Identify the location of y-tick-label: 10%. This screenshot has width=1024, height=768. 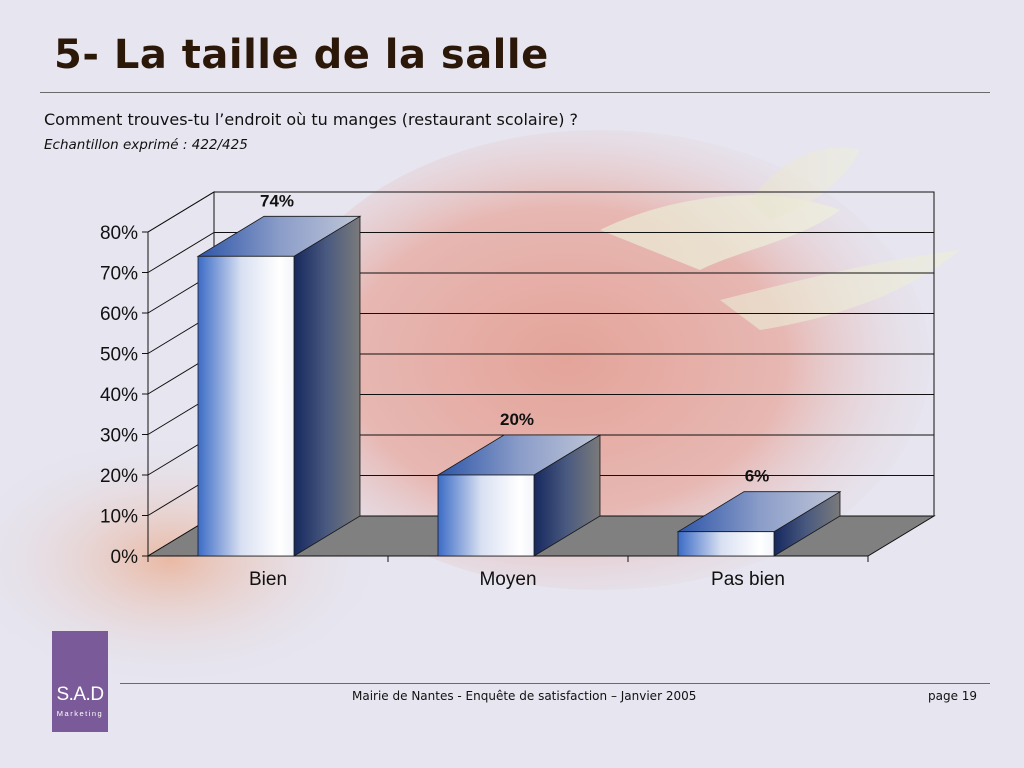
(119, 517).